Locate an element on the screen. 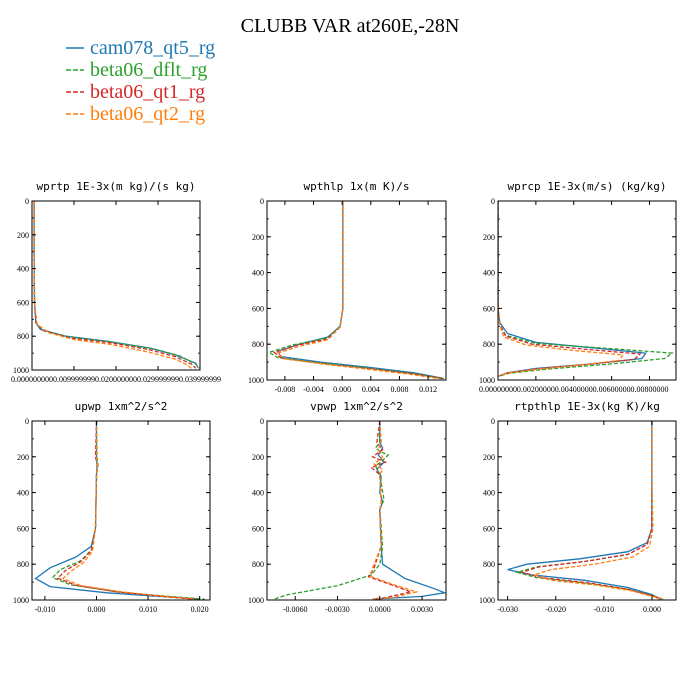  x-tick-label: 0.00000000 is located at coordinates (498, 389).